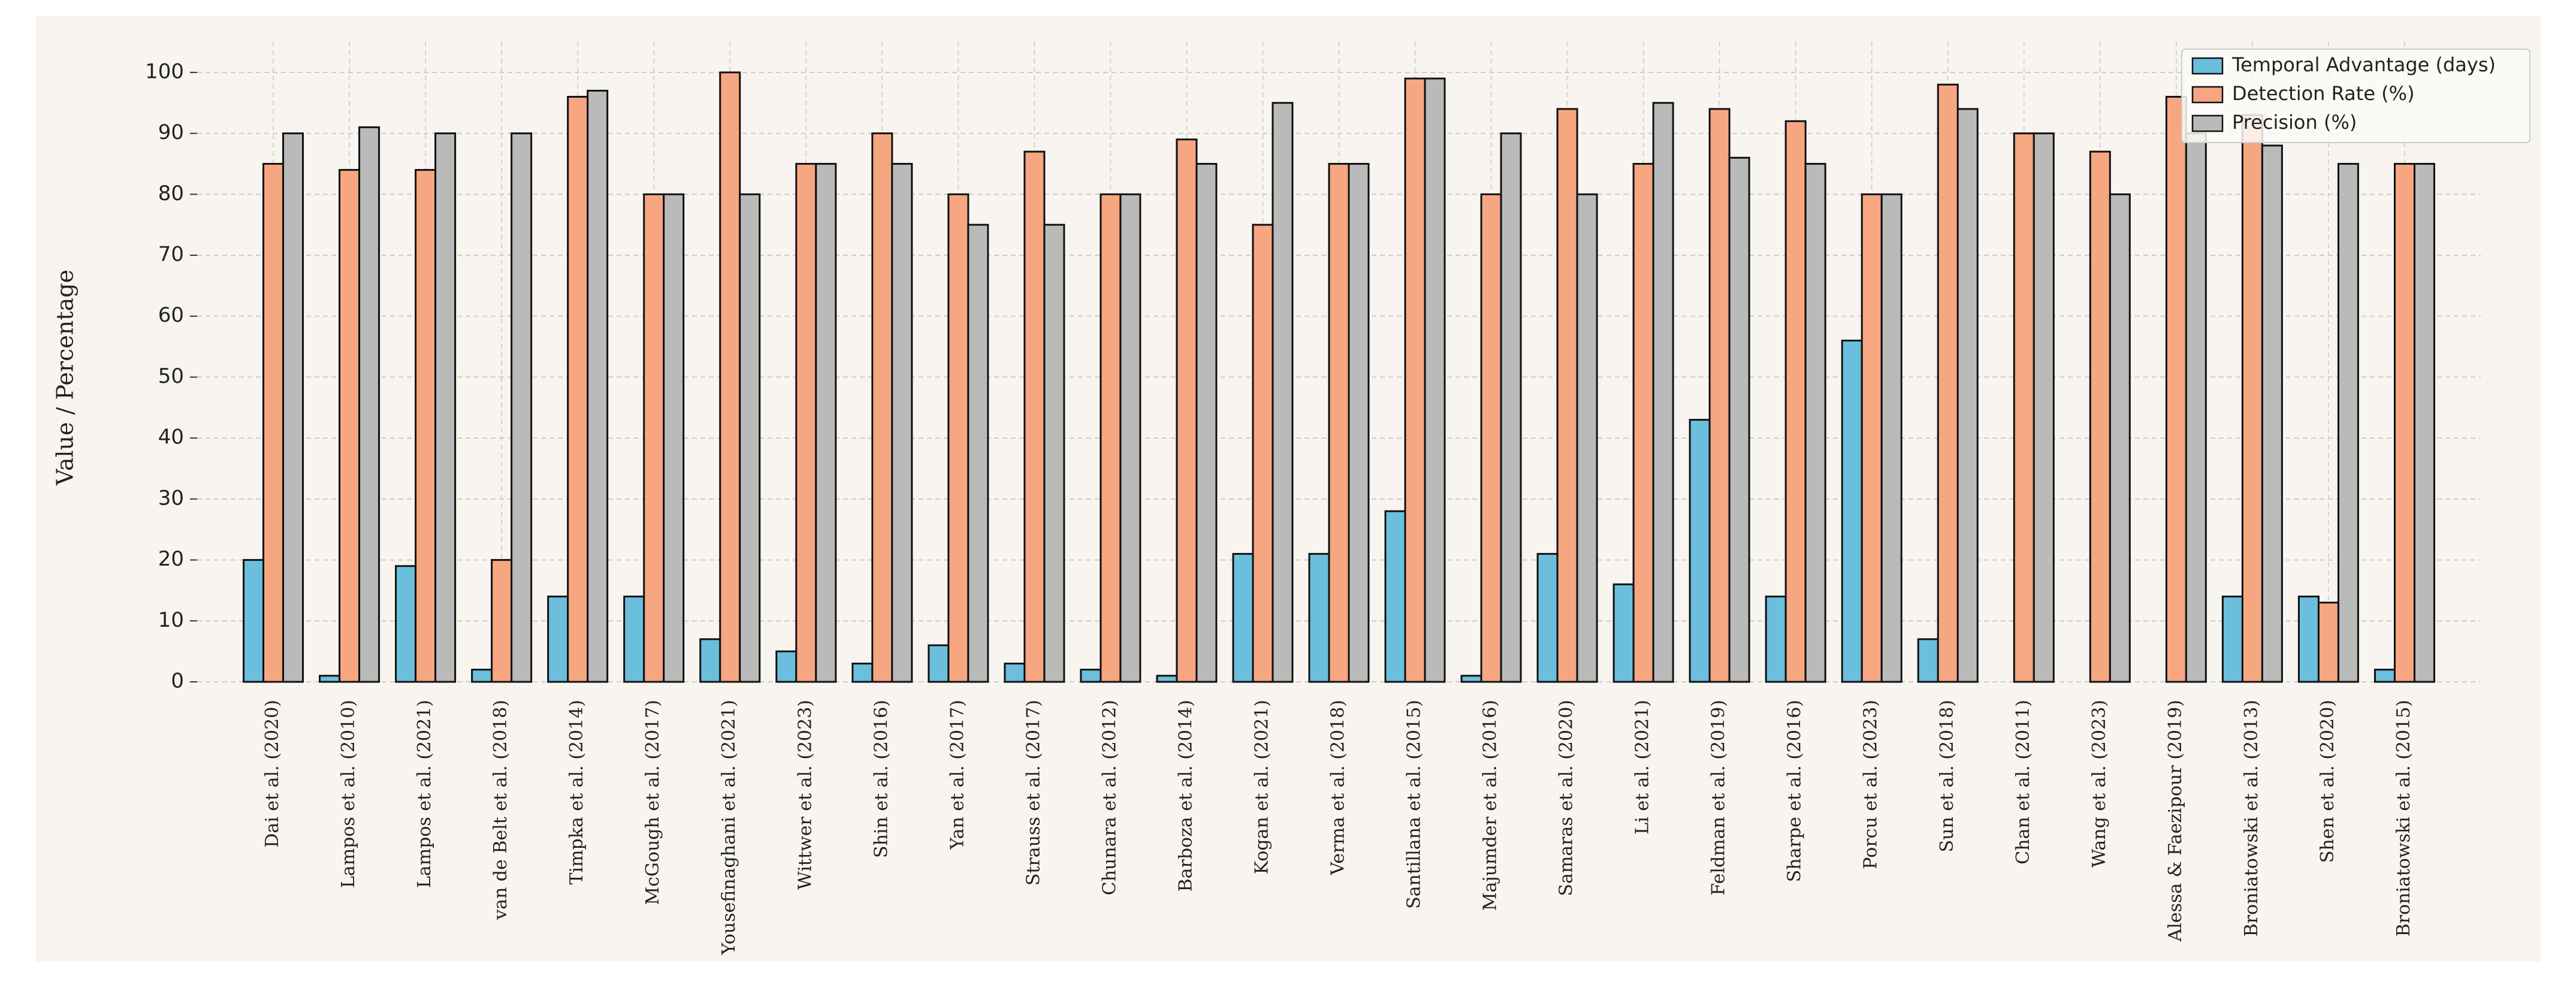  What do you see at coordinates (178, 681) in the screenshot?
I see `y-tick-label: 0` at bounding box center [178, 681].